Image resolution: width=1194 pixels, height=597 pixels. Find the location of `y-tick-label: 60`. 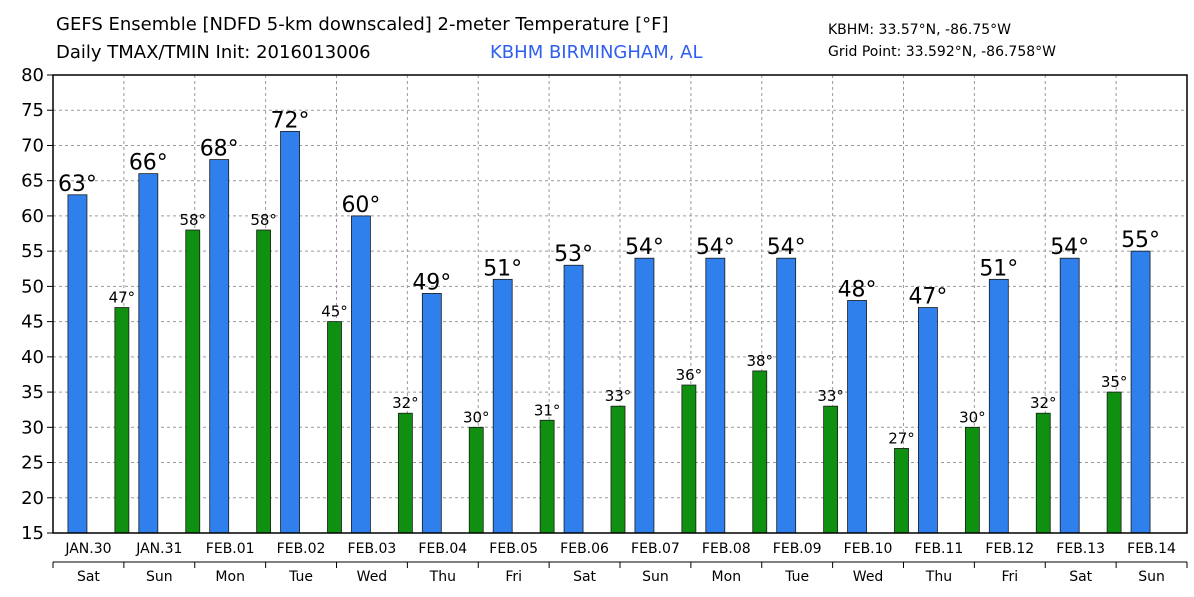

y-tick-label: 60 is located at coordinates (32, 216).